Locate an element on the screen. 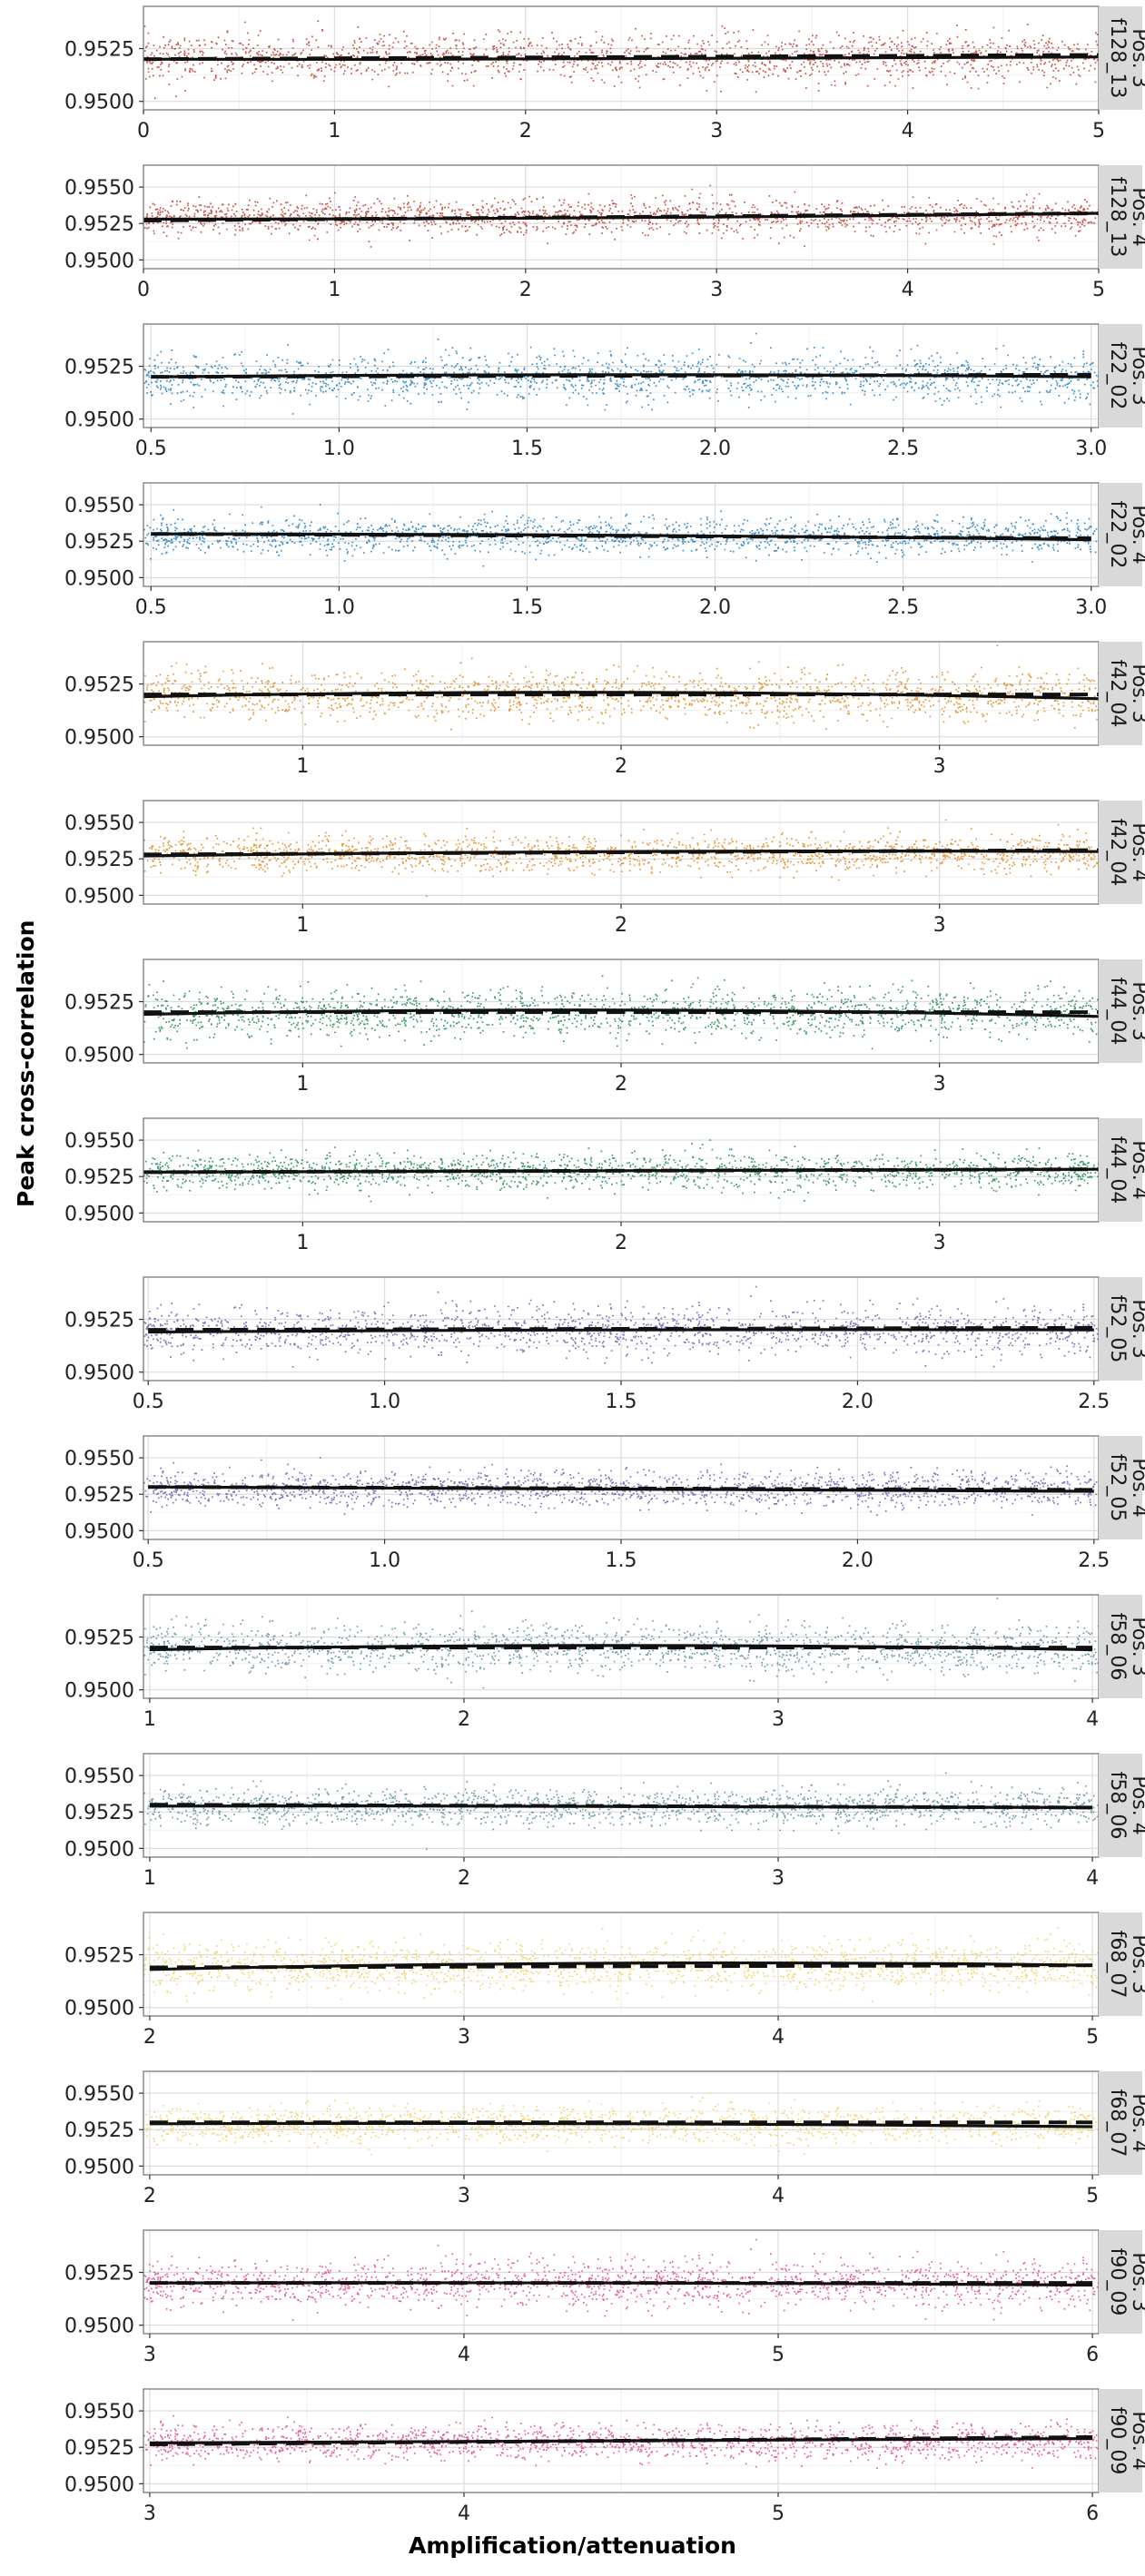 The width and height of the screenshot is (1145, 2576). facet-label-id: f52_05 is located at coordinates (1117, 1488).